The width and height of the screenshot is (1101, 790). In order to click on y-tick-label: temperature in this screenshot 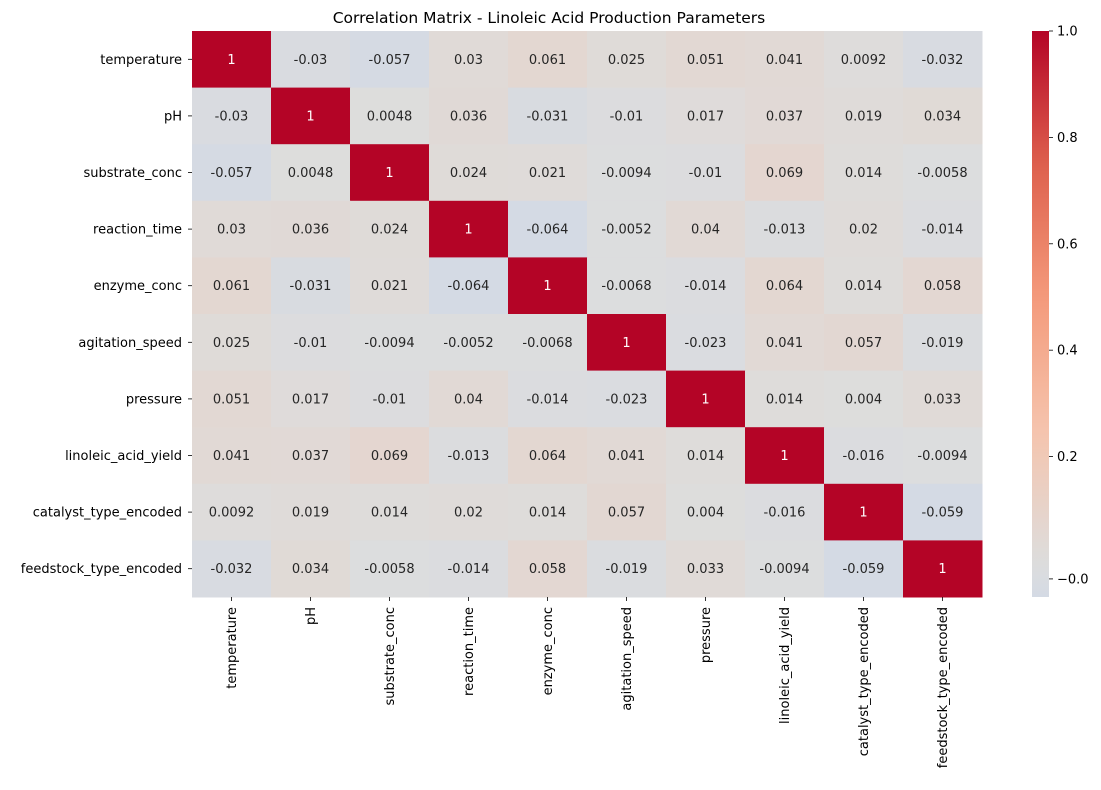, I will do `click(141, 60)`.